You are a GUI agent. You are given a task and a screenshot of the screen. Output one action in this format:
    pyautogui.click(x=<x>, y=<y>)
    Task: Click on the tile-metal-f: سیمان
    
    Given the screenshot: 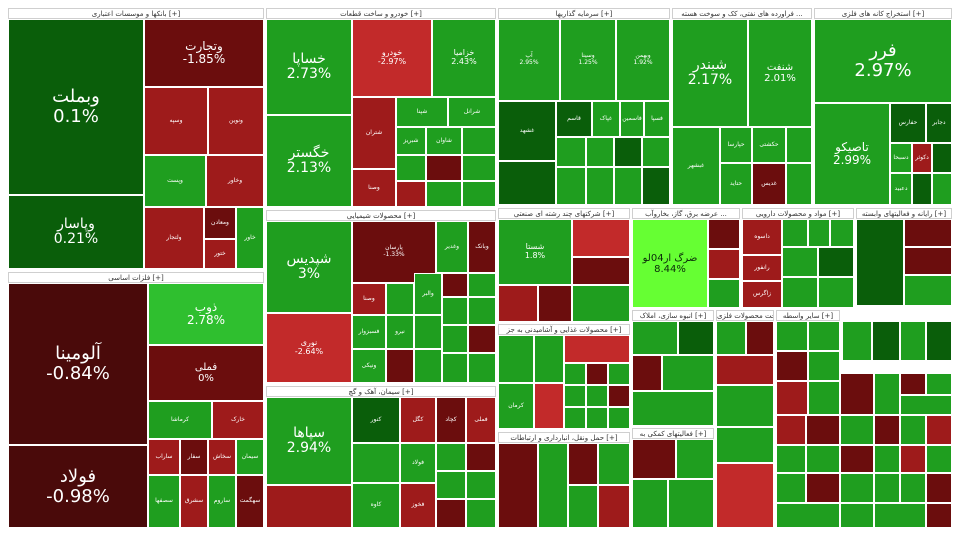 What is the action you would take?
    pyautogui.click(x=250, y=457)
    